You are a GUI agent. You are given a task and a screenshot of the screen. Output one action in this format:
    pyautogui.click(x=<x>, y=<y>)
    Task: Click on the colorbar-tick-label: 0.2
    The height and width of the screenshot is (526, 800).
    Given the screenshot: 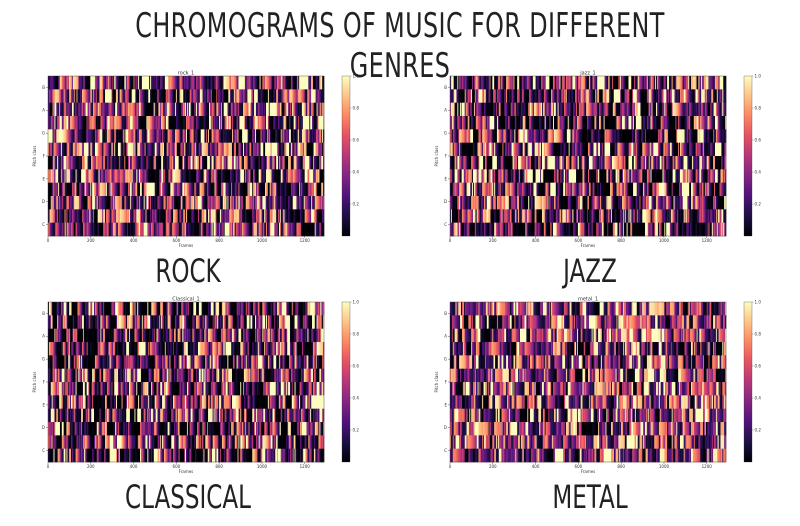 What is the action you would take?
    pyautogui.click(x=356, y=203)
    